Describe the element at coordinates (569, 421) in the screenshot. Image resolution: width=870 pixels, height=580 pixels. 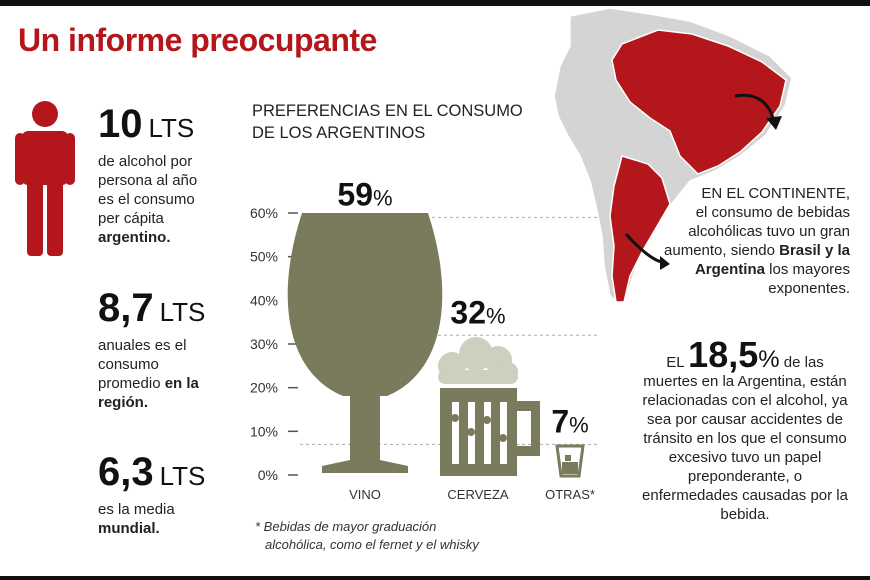
I see `data-value-label: 7%` at that location.